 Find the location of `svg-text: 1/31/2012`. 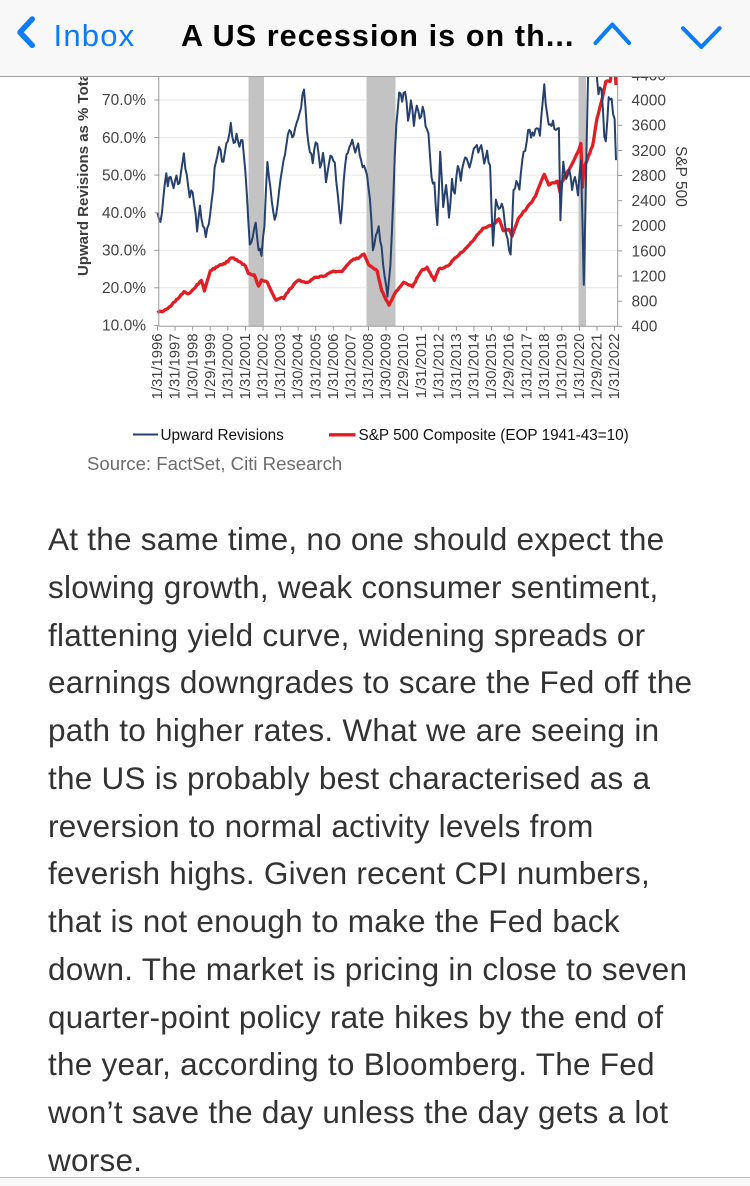

svg-text: 1/31/2012 is located at coordinates (439, 367).